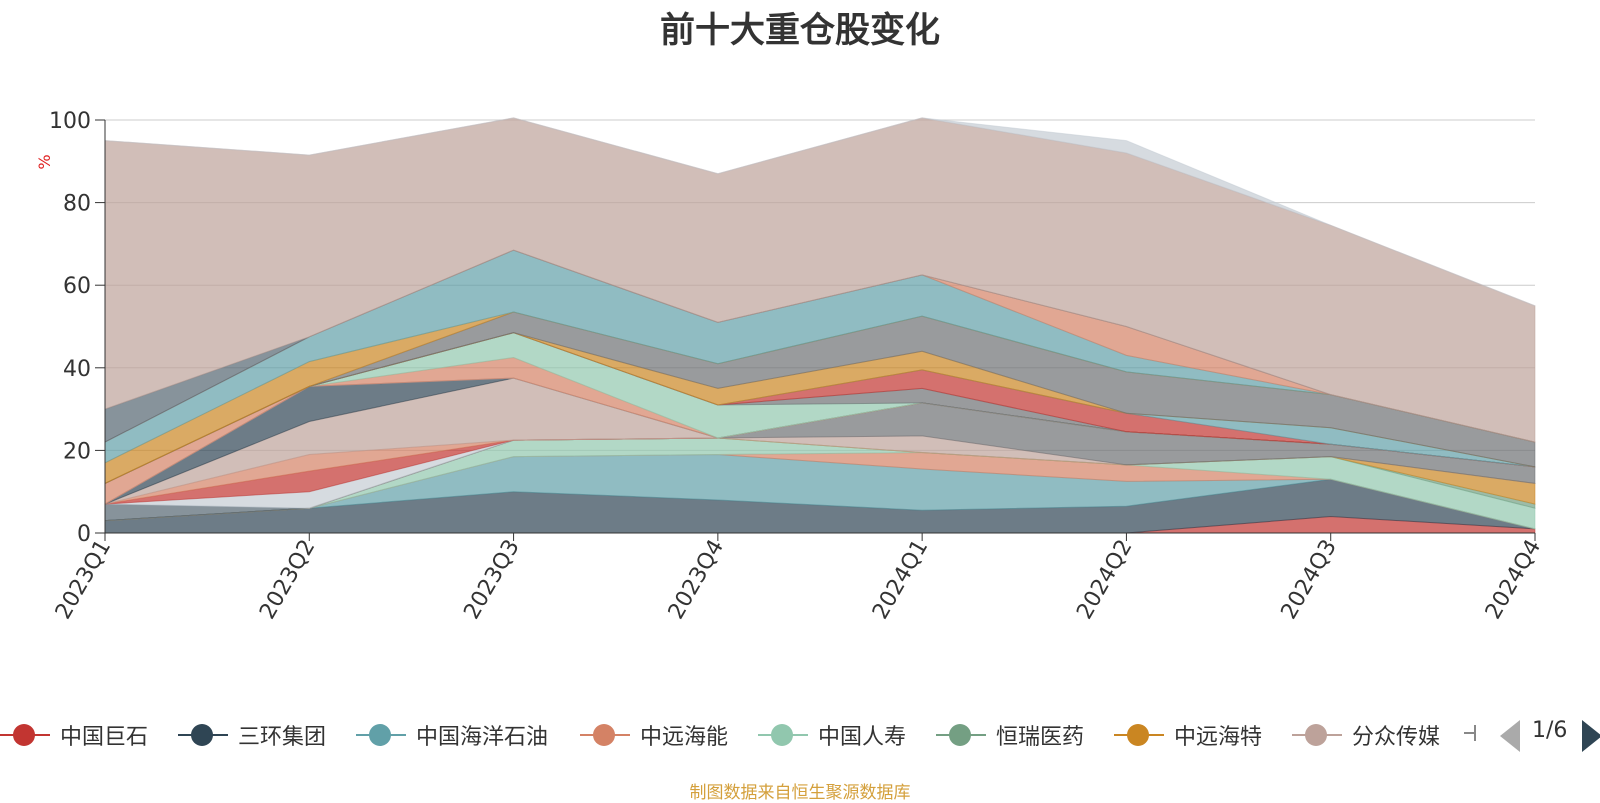  What do you see at coordinates (696, 580) in the screenshot?
I see `x-tick-label: 2023Q4` at bounding box center [696, 580].